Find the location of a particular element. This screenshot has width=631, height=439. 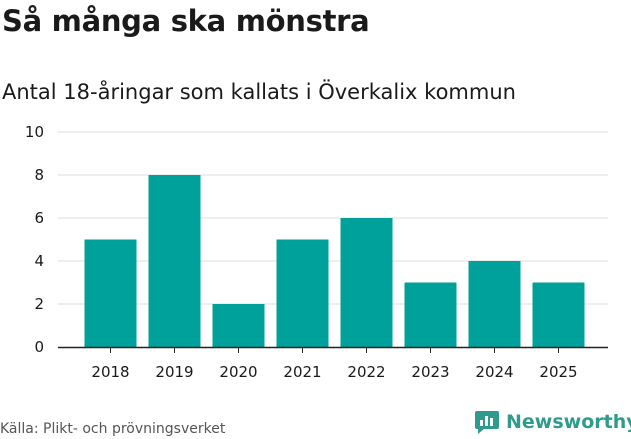

bar-2019 is located at coordinates (174, 261).